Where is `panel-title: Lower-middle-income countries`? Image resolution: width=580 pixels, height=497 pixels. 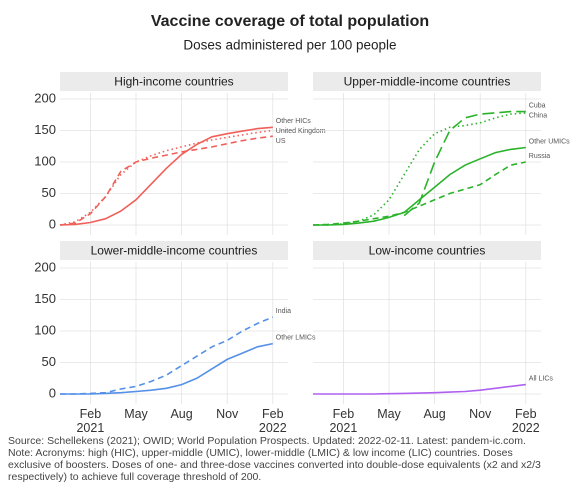 panel-title: Lower-middle-income countries is located at coordinates (174, 251).